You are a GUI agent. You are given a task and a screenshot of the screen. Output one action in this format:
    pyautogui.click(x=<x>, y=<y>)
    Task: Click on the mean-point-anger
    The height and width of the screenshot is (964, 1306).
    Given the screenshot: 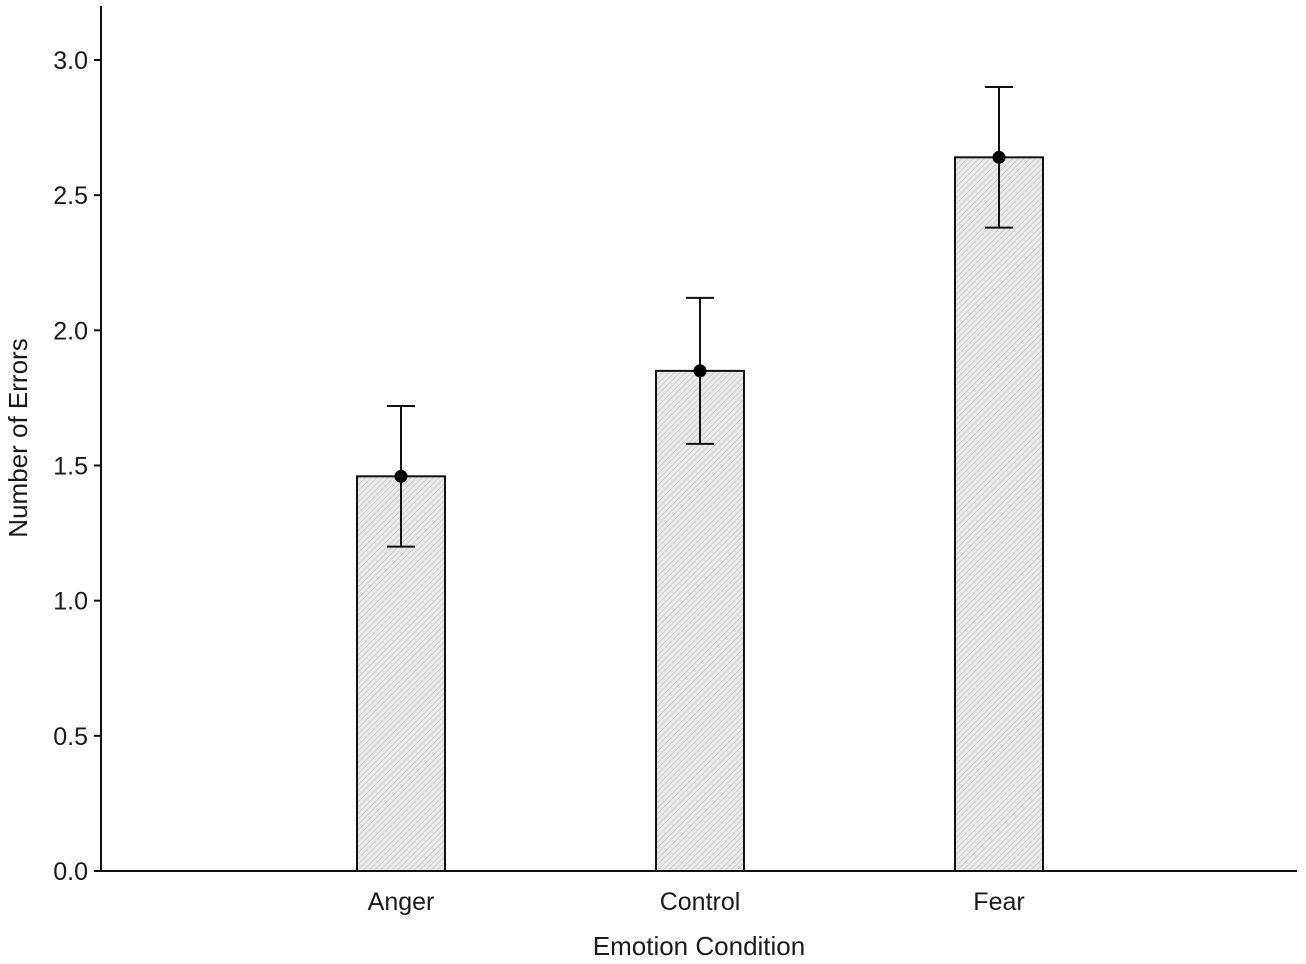 What is the action you would take?
    pyautogui.click(x=401, y=476)
    